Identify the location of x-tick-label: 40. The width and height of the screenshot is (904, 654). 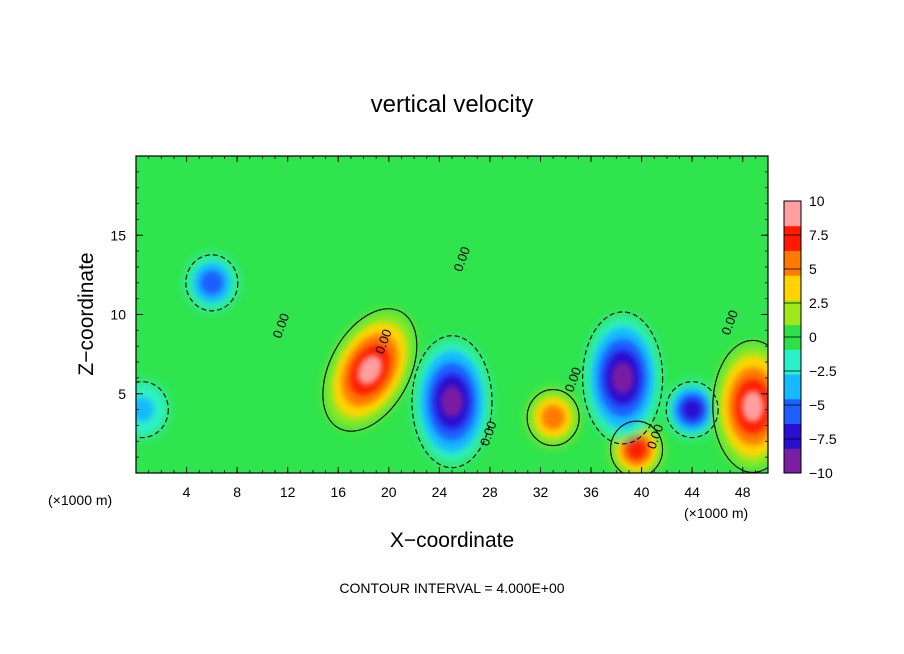
(642, 492).